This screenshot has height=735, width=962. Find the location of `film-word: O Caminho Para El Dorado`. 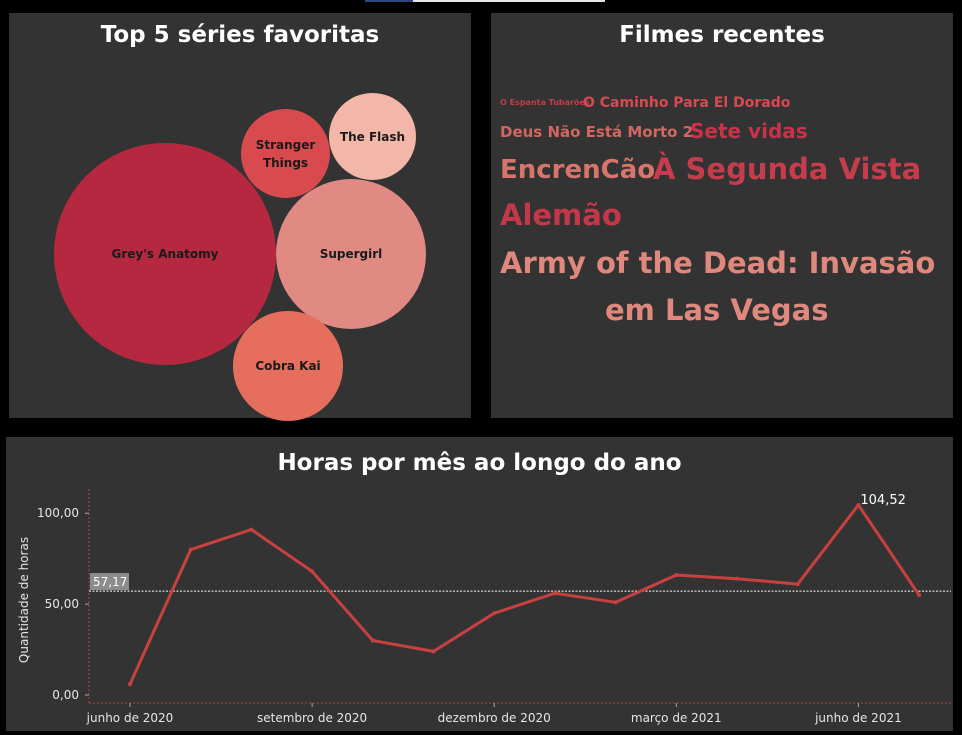

film-word: O Caminho Para El Dorado is located at coordinates (687, 103).